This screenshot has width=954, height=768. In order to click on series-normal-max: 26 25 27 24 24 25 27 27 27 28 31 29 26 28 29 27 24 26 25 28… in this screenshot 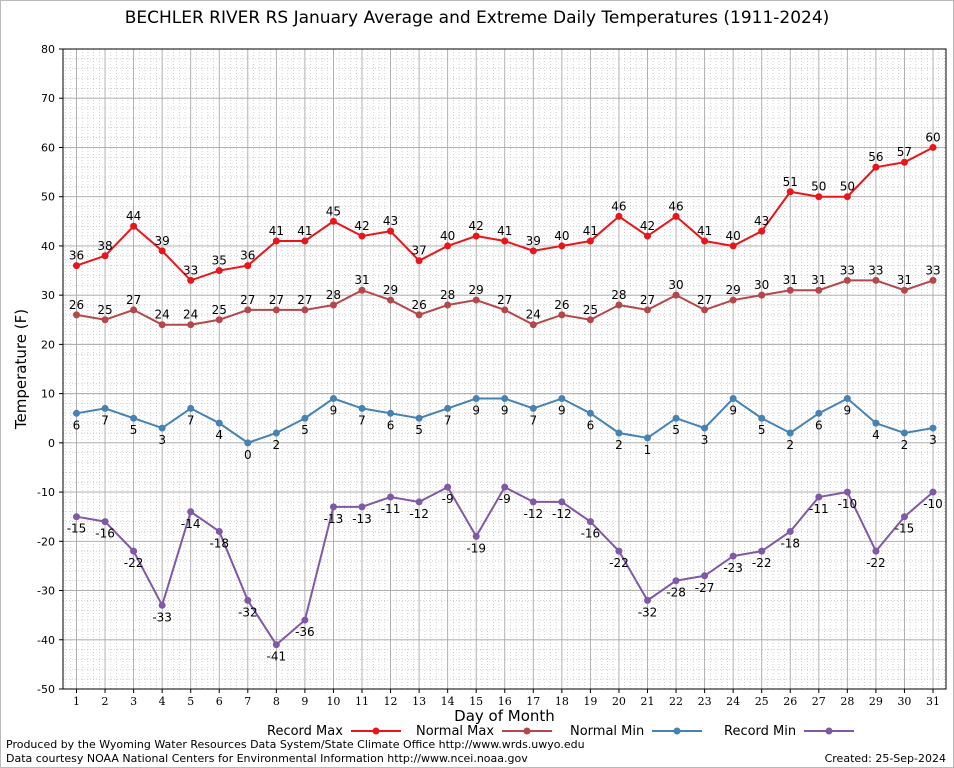, I will do `click(505, 296)`.